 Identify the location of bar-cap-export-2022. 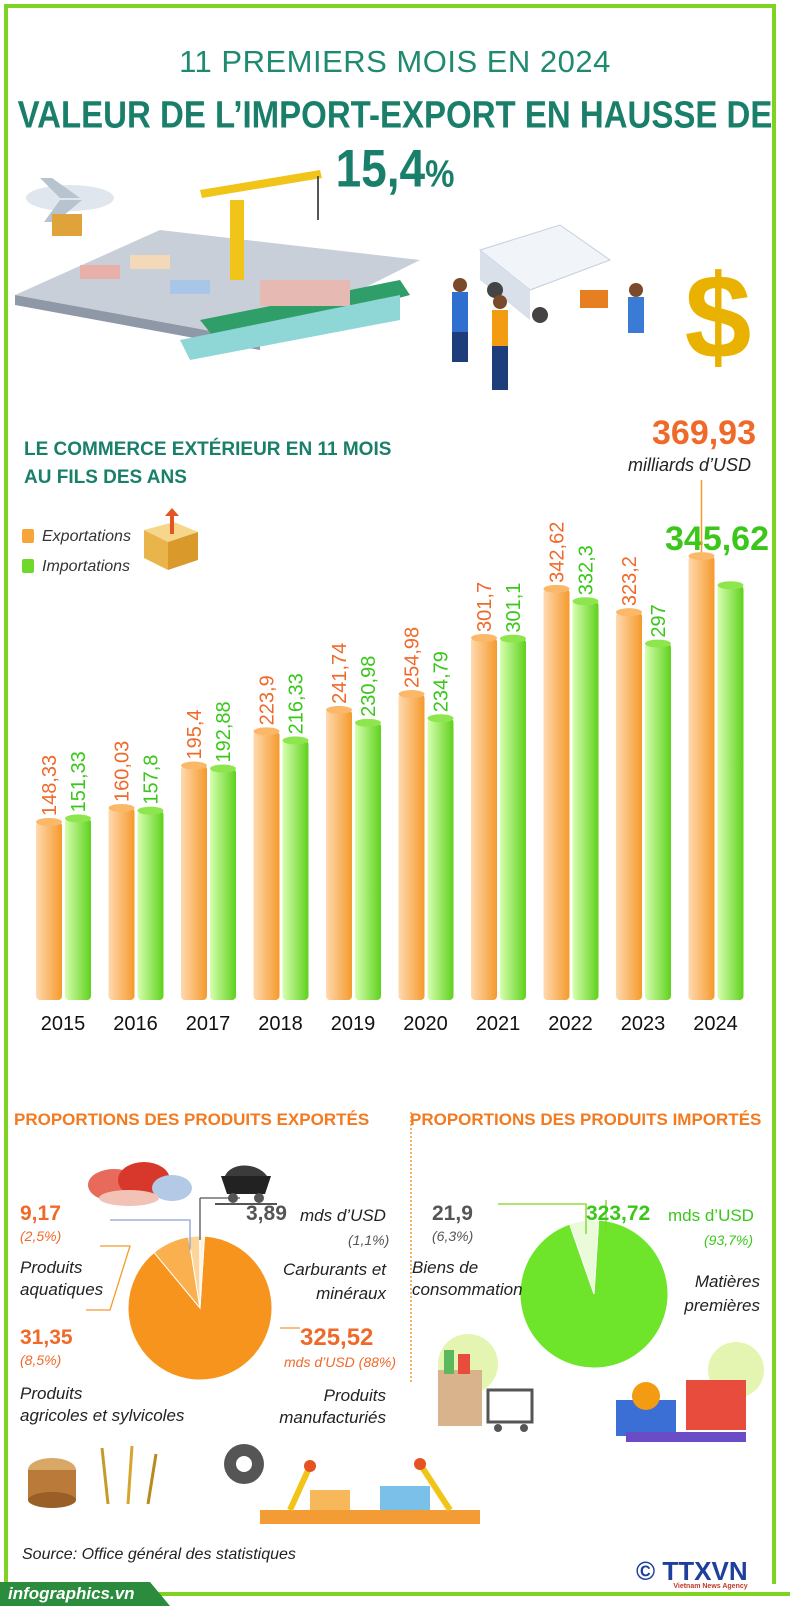
(556, 588).